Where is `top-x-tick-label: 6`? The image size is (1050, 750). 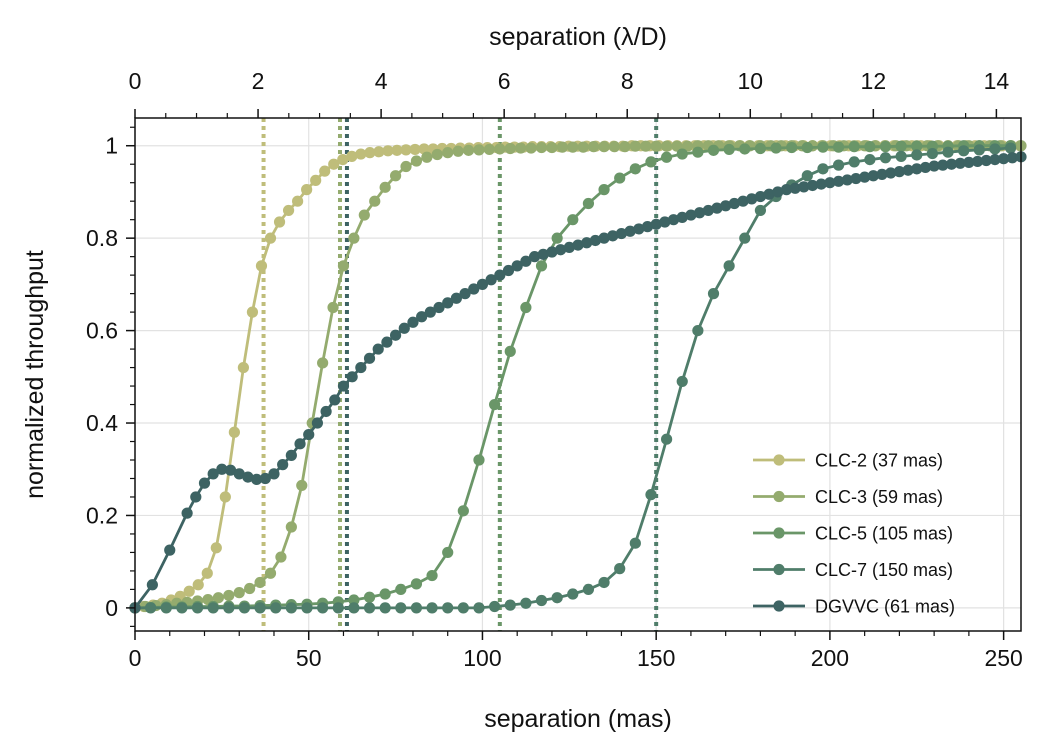
top-x-tick-label: 6 is located at coordinates (504, 81).